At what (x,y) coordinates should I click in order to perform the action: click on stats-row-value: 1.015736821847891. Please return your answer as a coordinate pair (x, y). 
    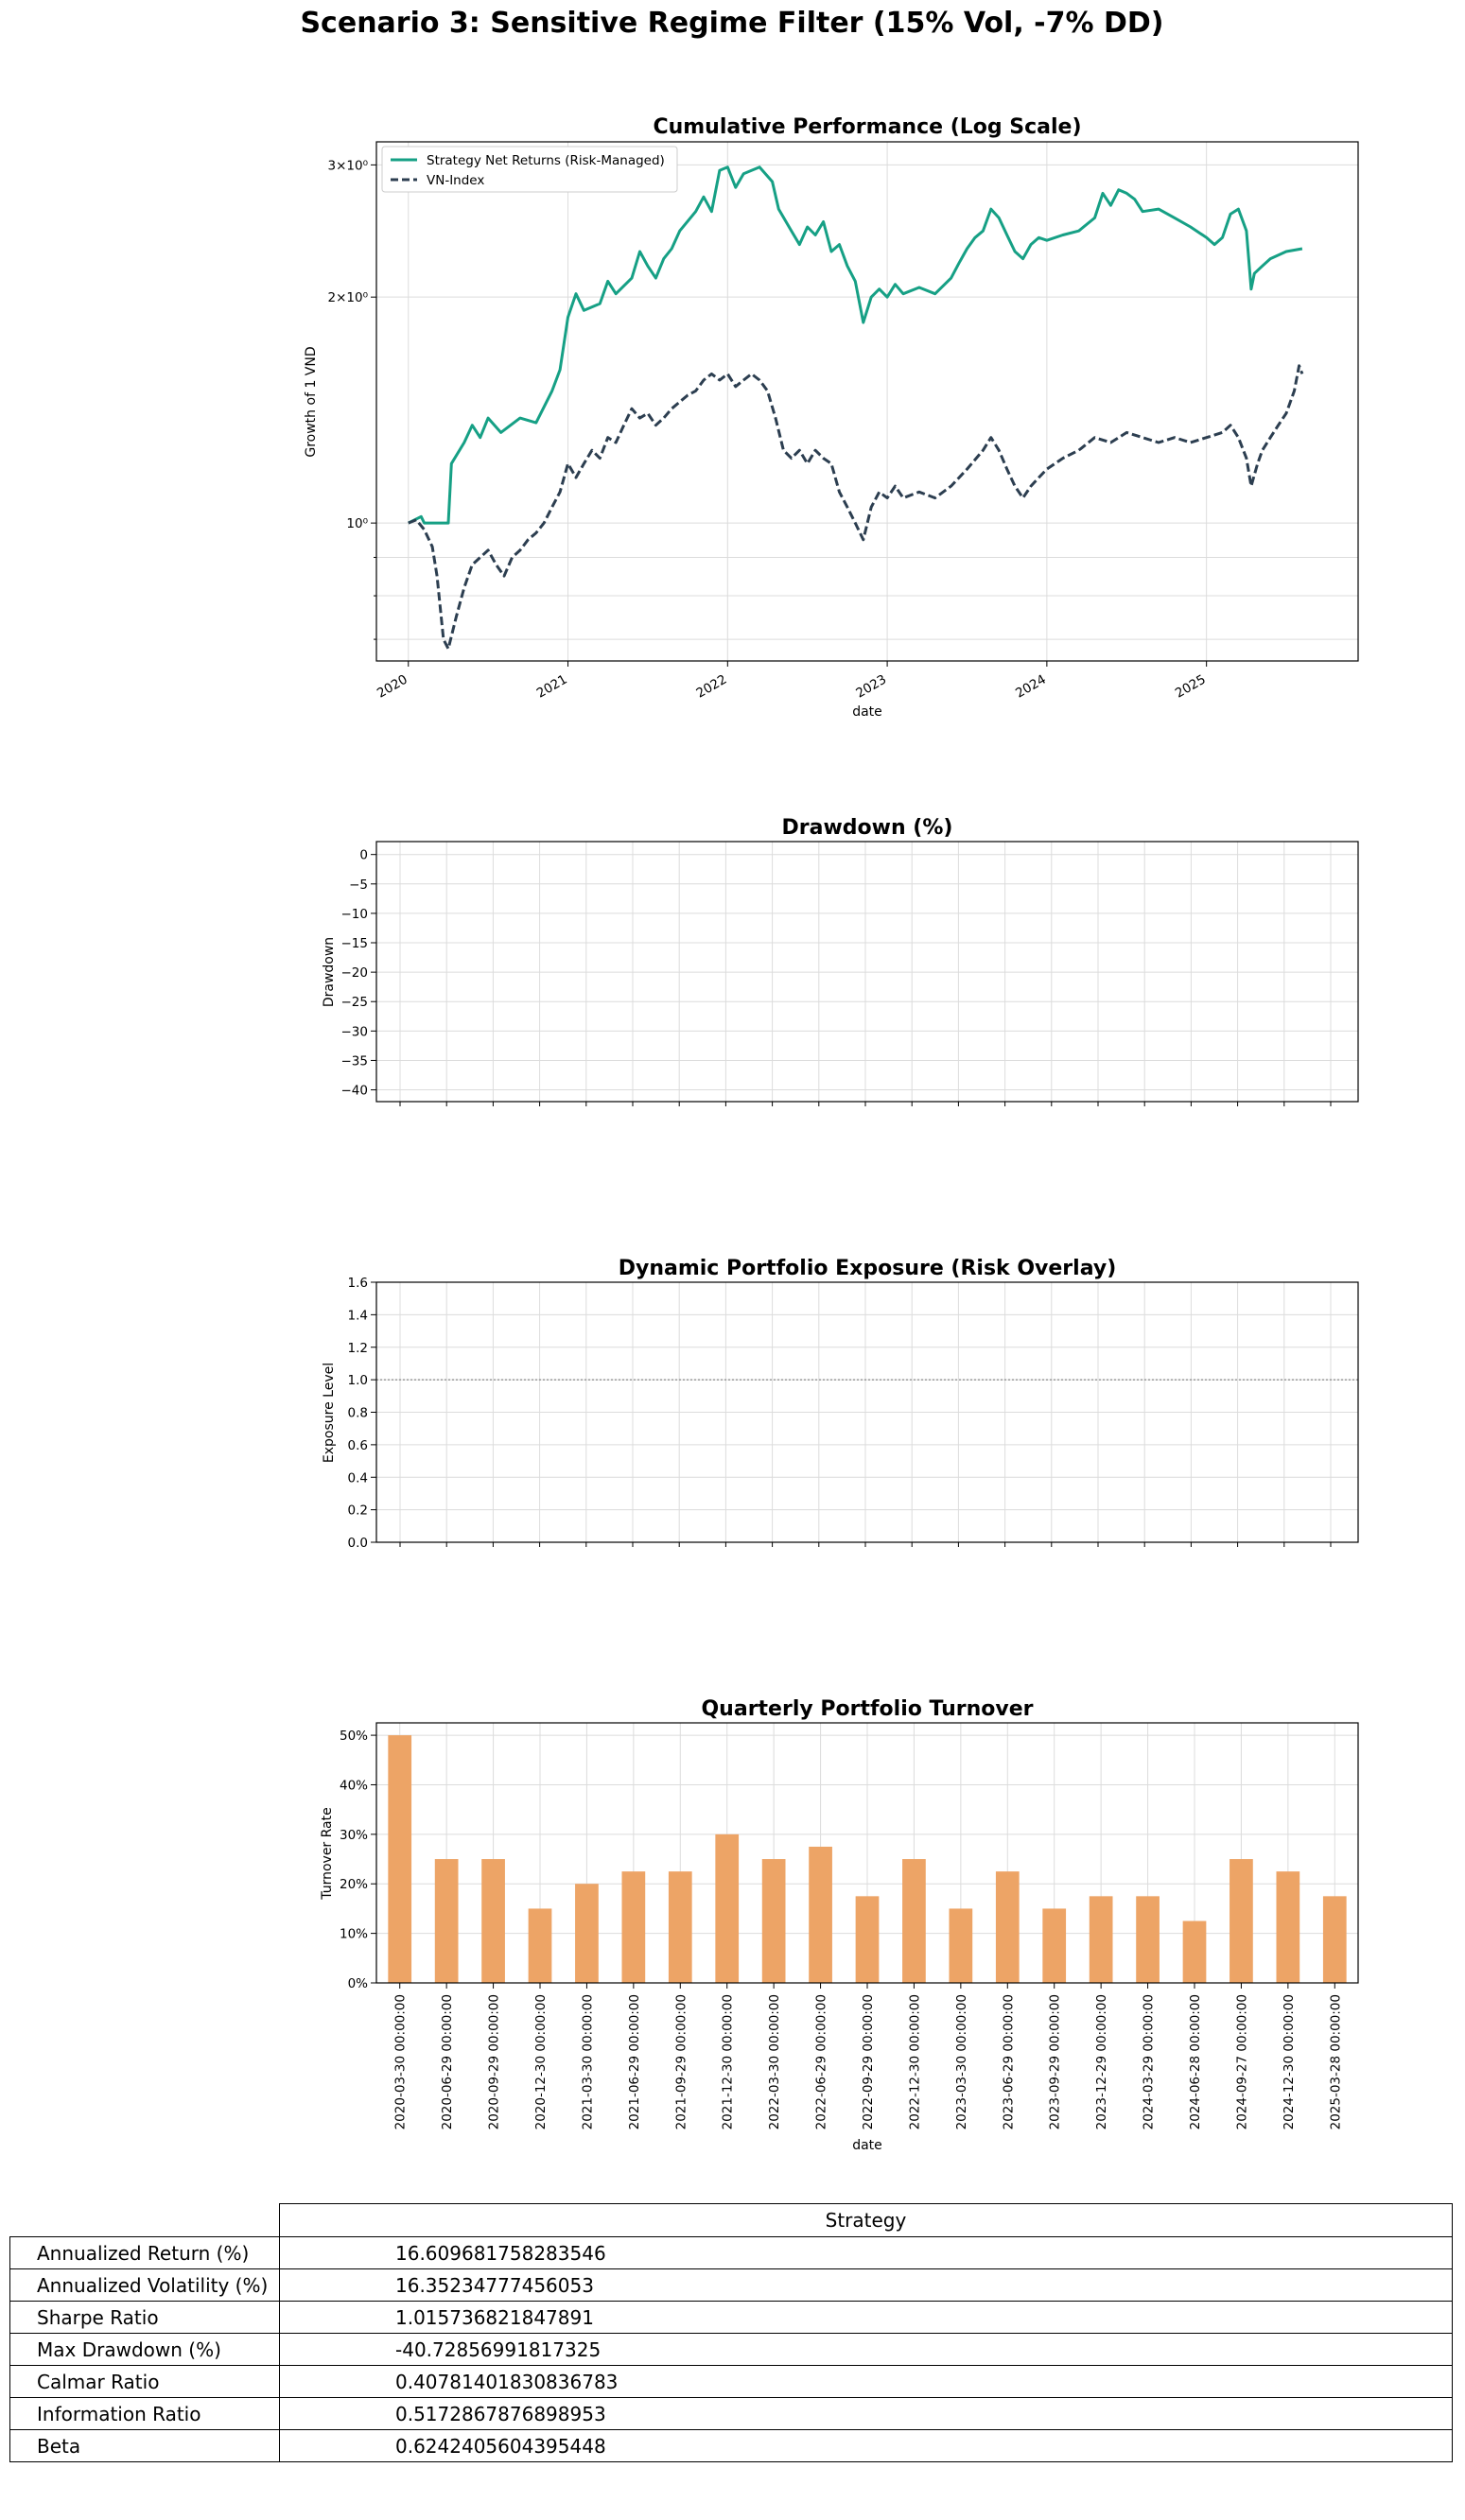
    Looking at the image, I should click on (866, 2317).